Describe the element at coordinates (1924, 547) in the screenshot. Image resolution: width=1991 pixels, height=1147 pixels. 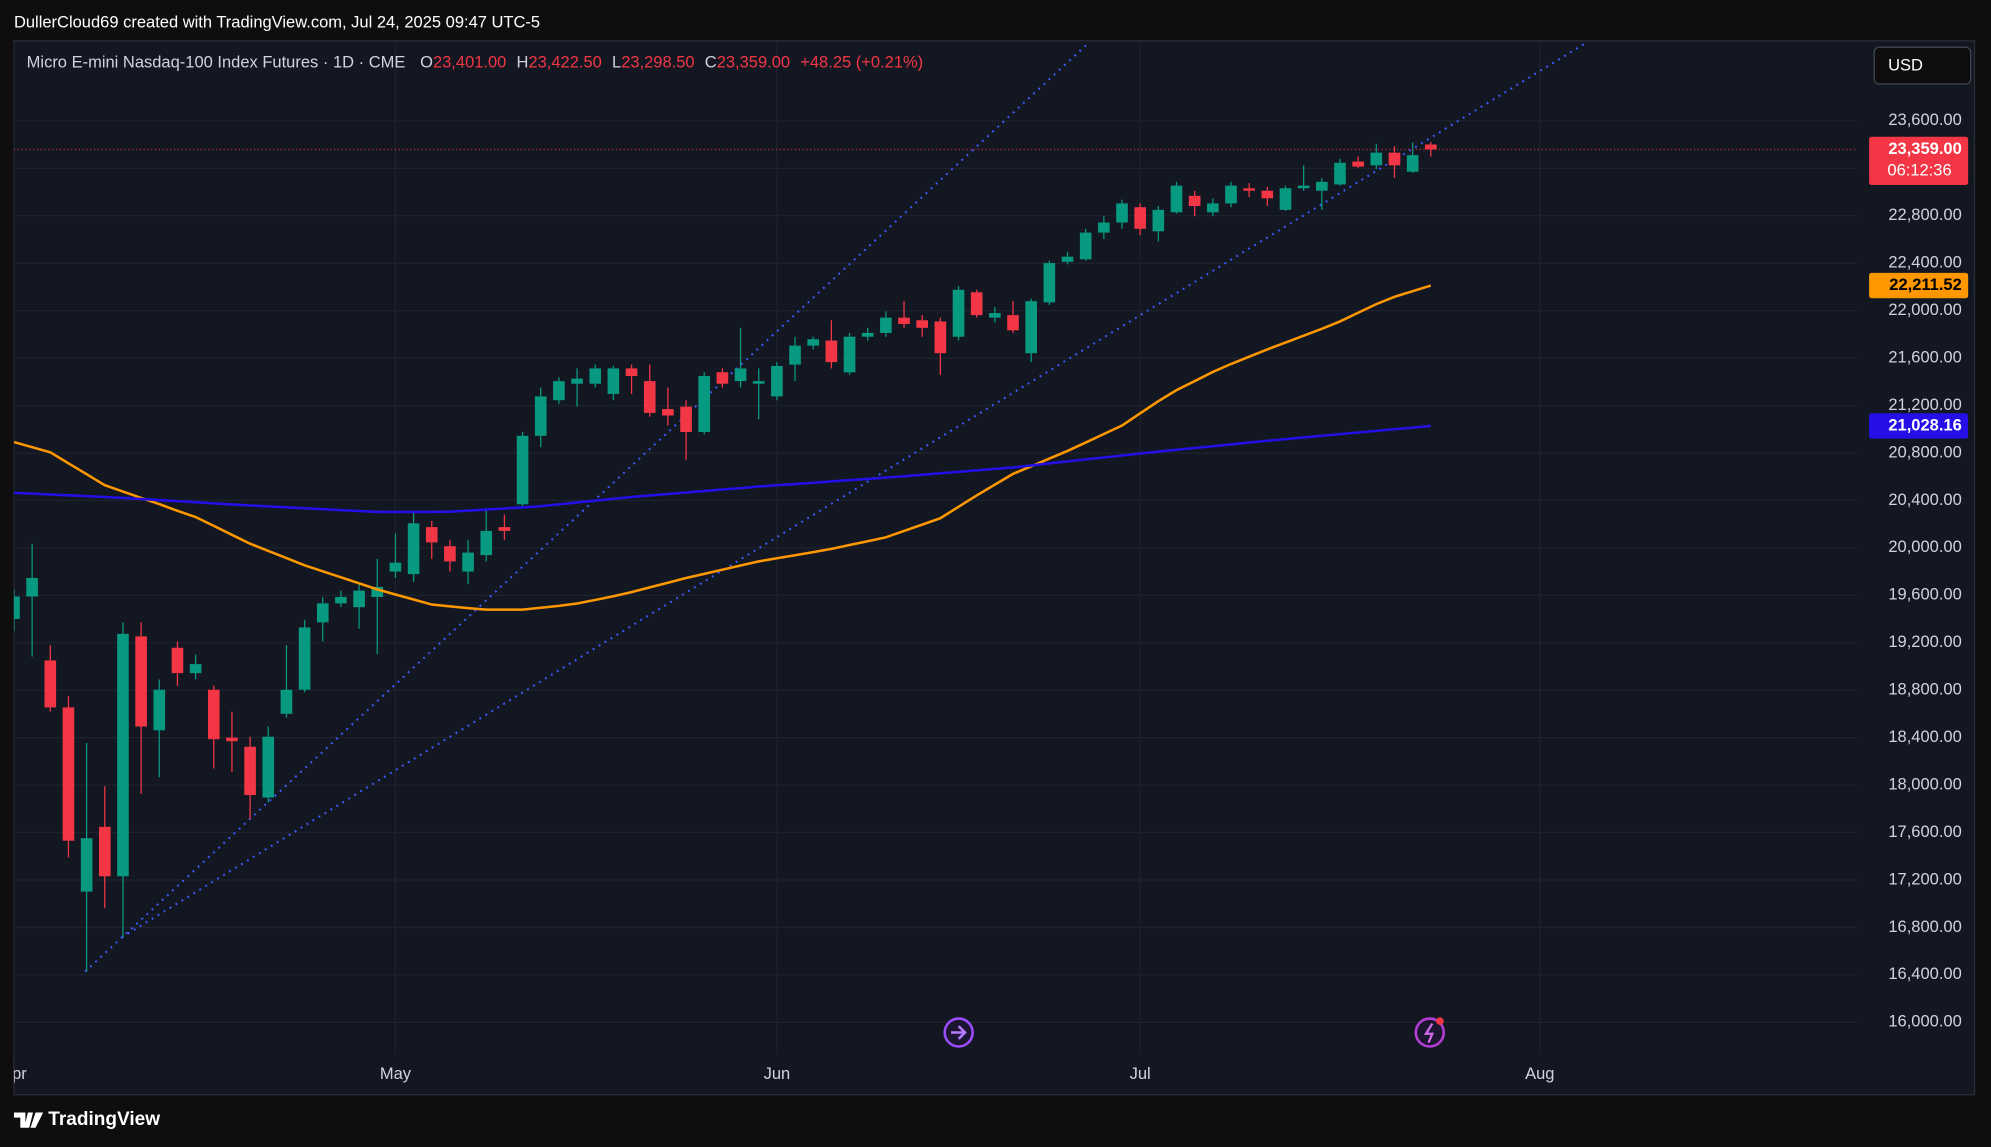
I see `y-tick-label: 20,000.00` at that location.